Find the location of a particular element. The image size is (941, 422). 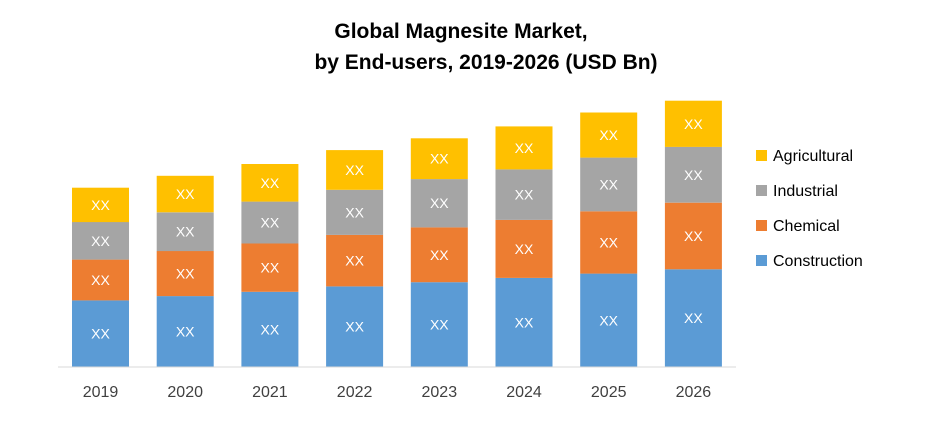

legend-label-industrial: Industrial is located at coordinates (805, 191).